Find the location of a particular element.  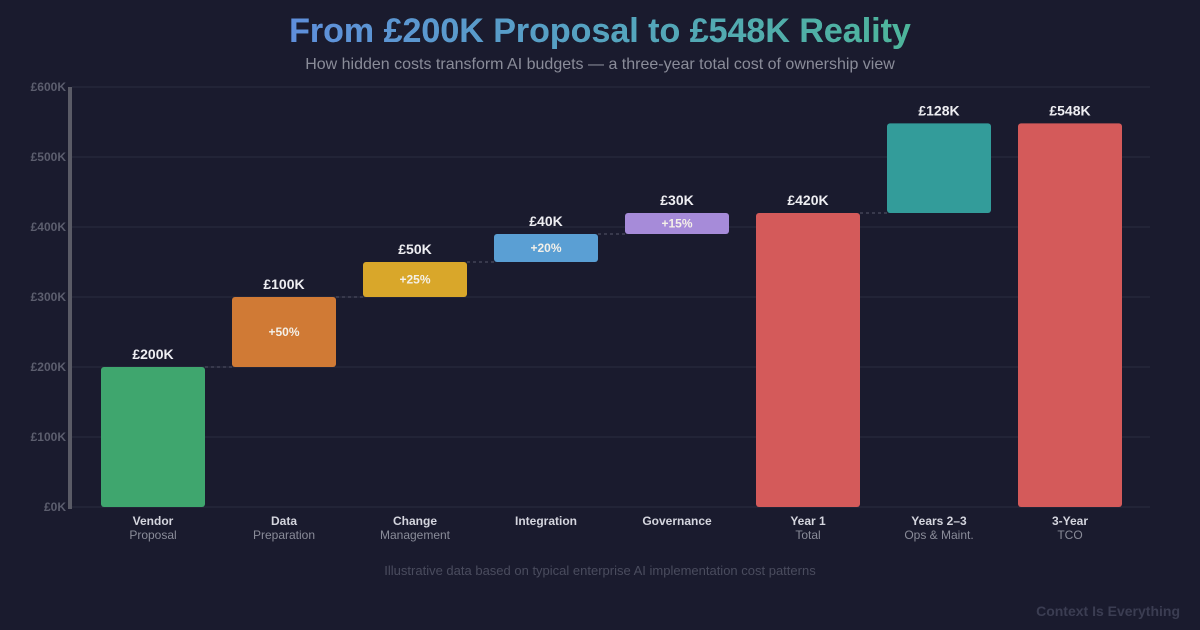

percent-label: +15% is located at coordinates (676, 224).